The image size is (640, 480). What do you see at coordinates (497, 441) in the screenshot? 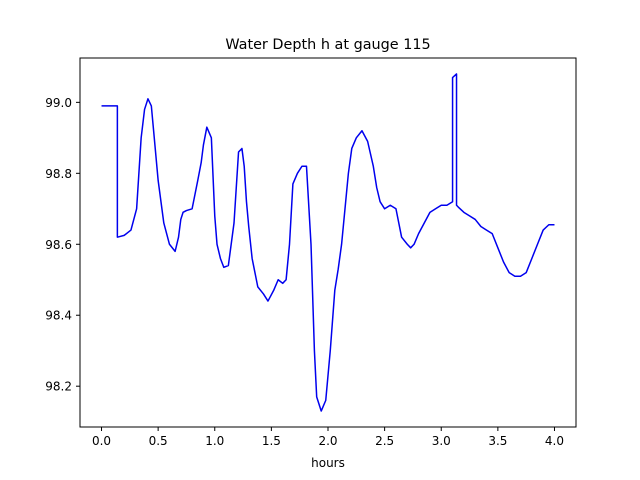
I see `x-tick-label: 3.5` at bounding box center [497, 441].